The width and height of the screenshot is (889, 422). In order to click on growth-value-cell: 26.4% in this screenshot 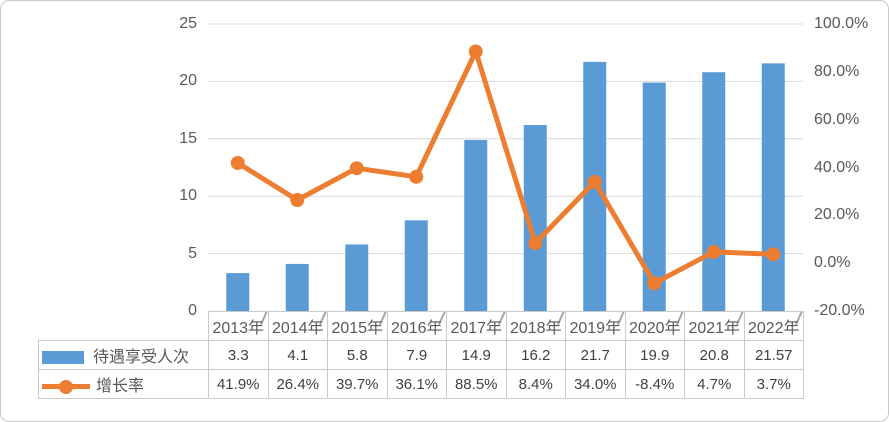, I will do `click(297, 384)`.